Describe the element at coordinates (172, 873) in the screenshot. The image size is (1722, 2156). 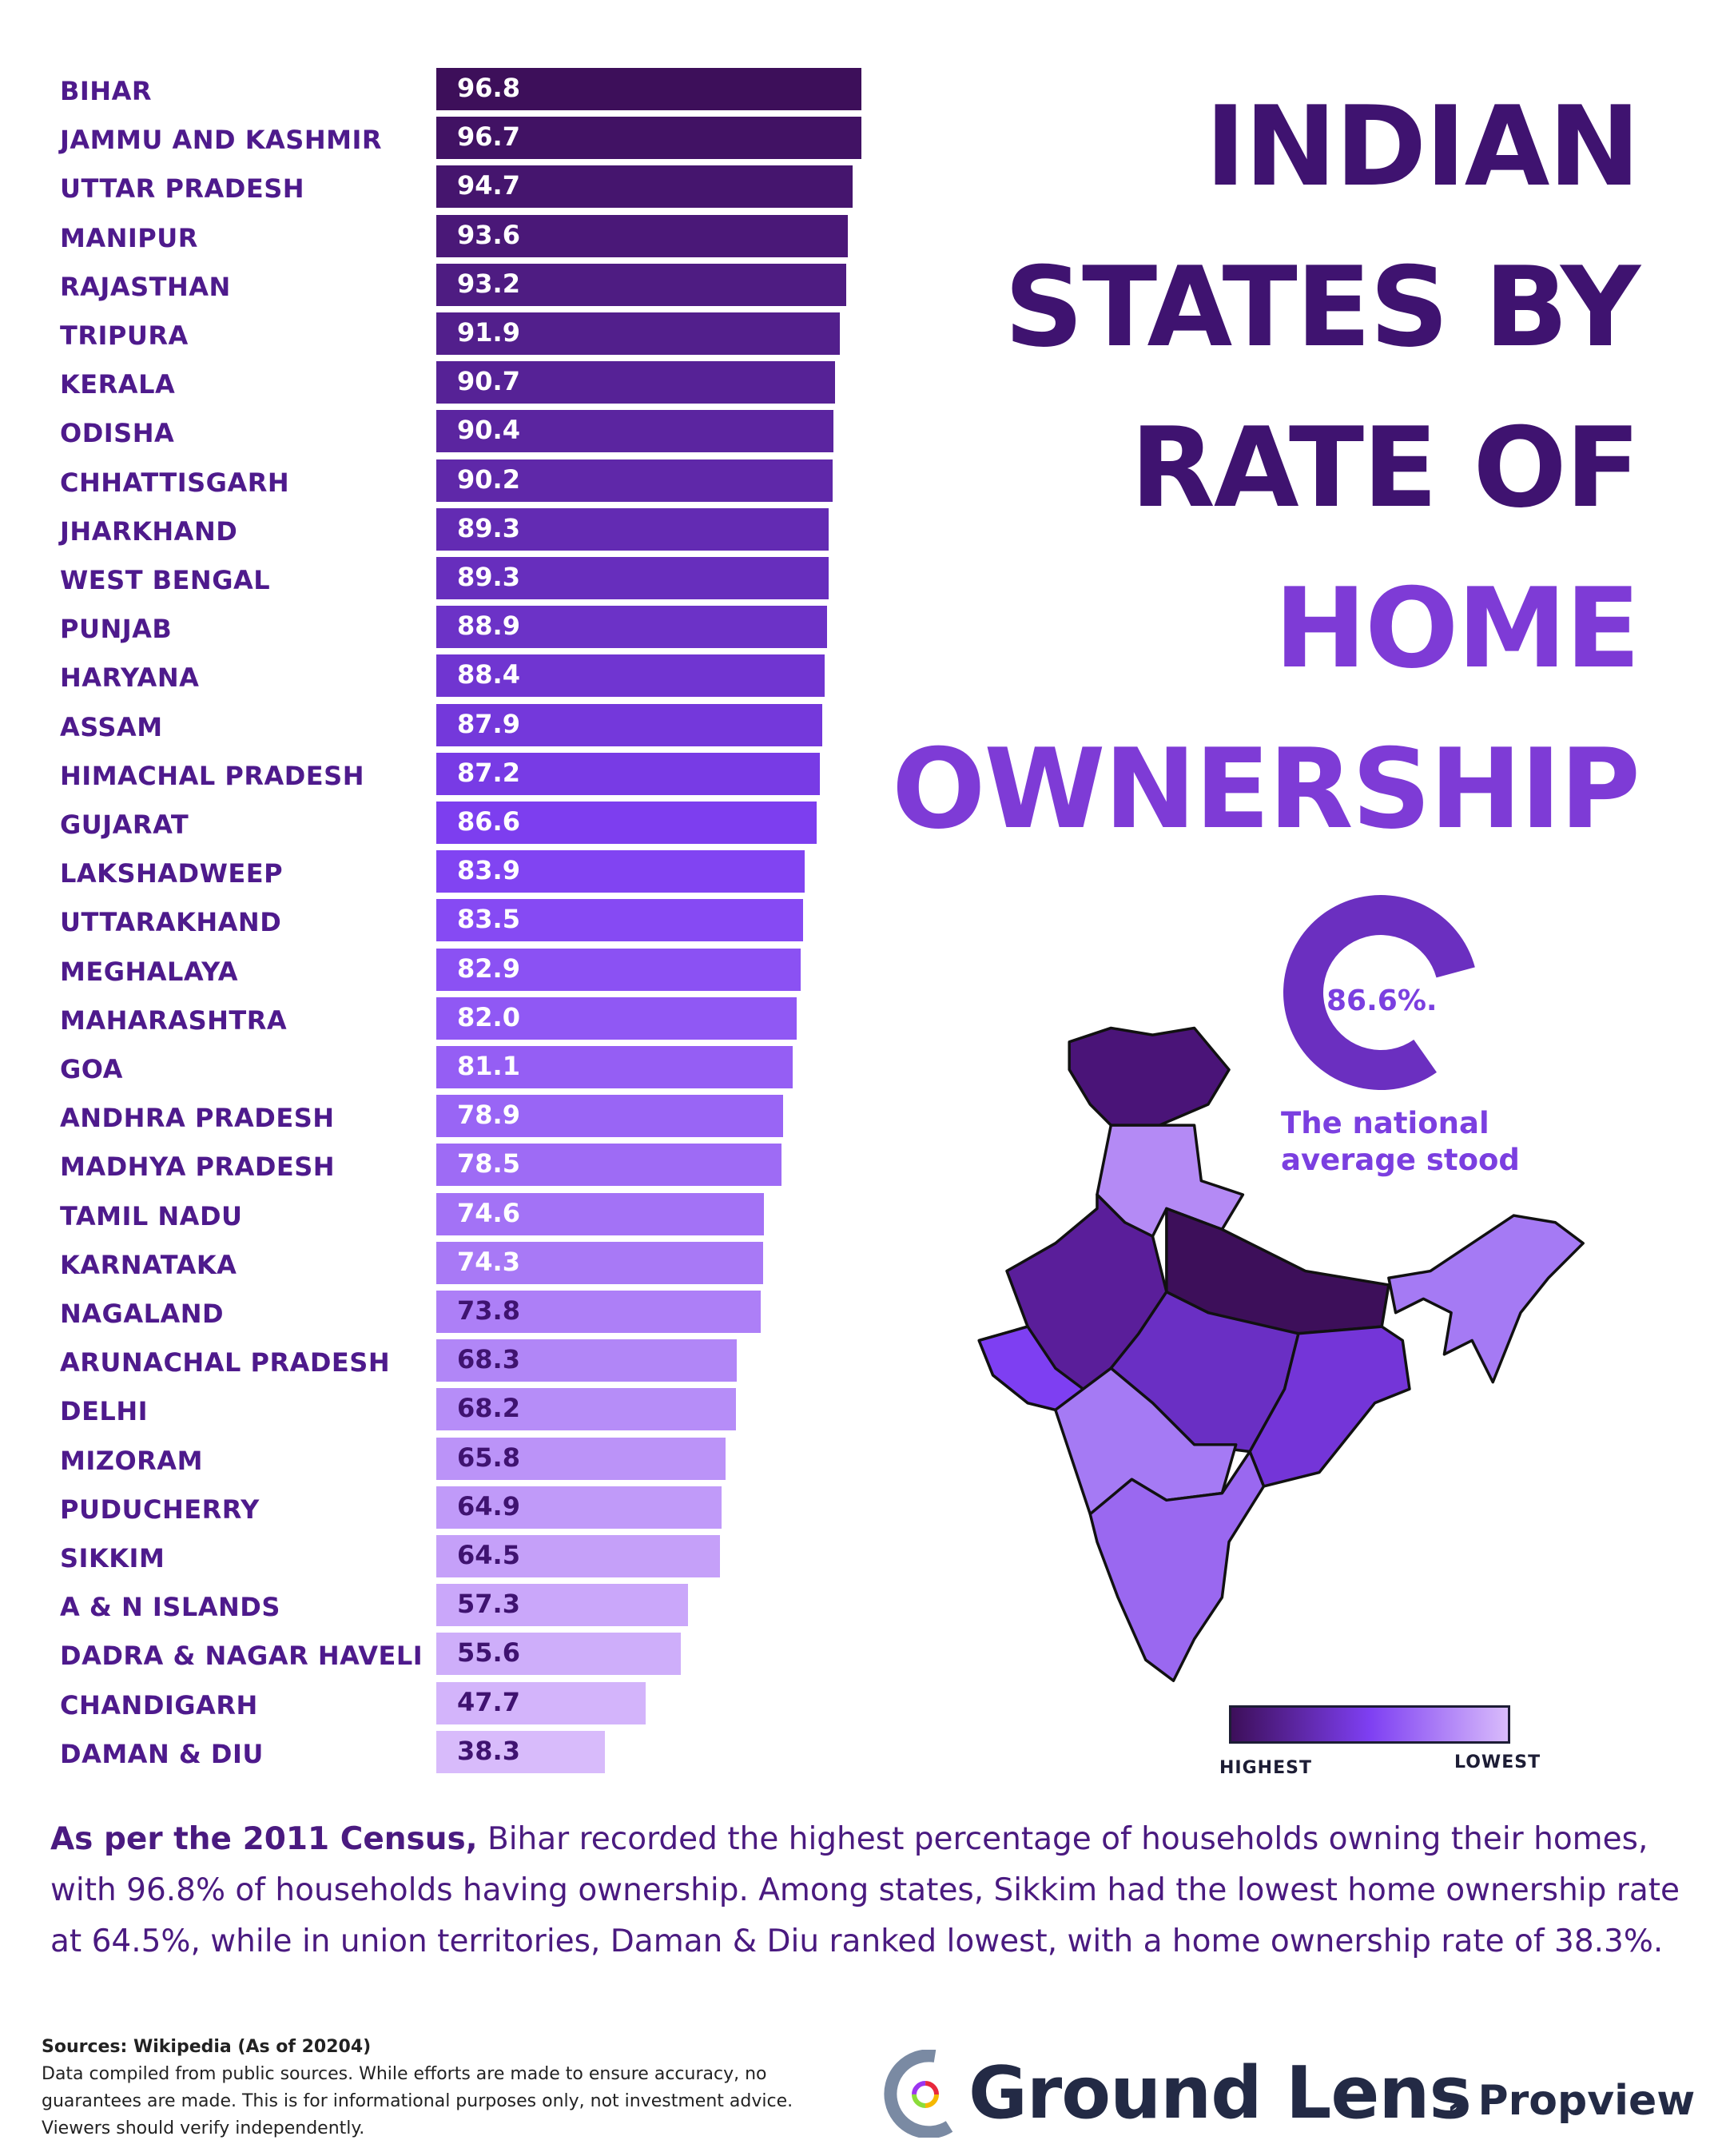
I see `bar-category-label: LAKSHADWEEP` at that location.